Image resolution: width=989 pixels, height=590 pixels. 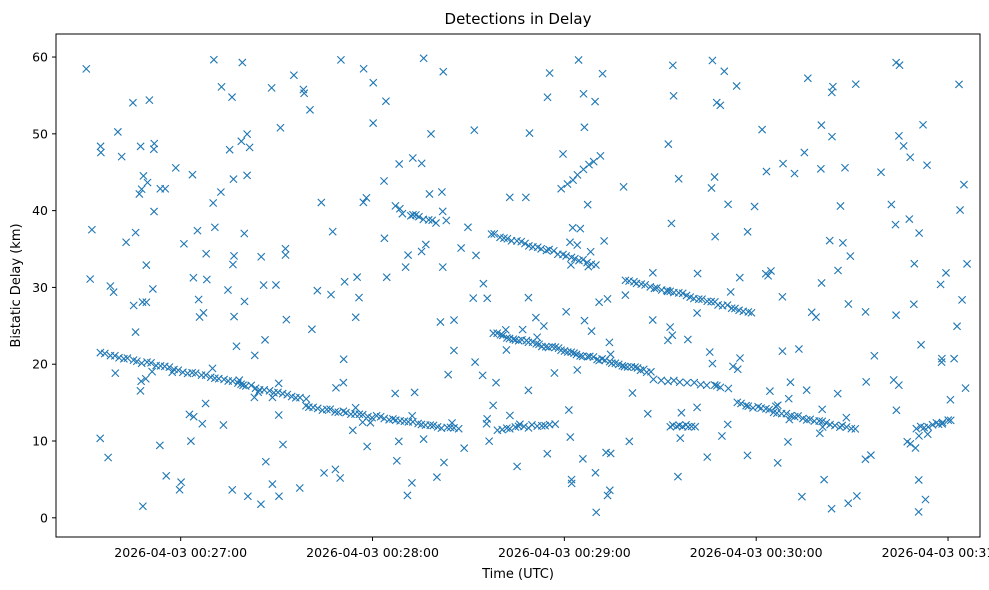 I want to click on y-tick-label: 40, so click(x=40, y=210).